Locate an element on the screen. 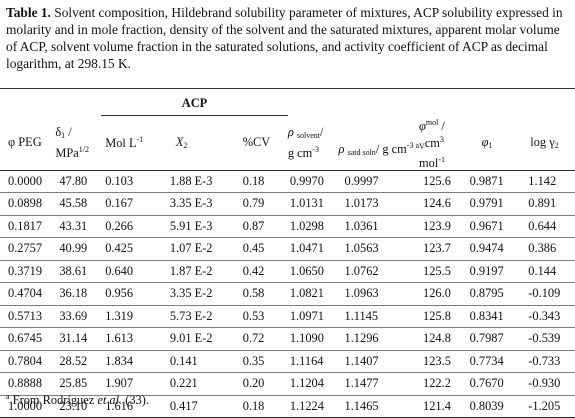  cell-rho-saturated: 1.0173 is located at coordinates (379, 203).